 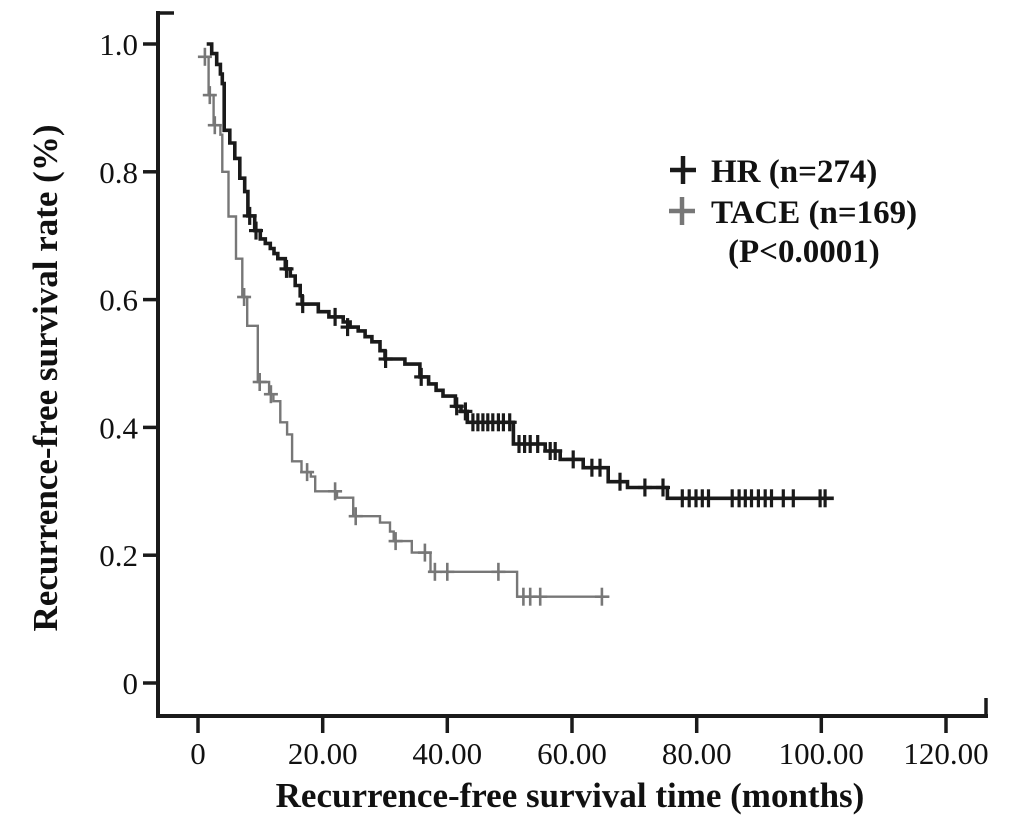 What do you see at coordinates (572, 753) in the screenshot?
I see `x-tick-label: 60.00` at bounding box center [572, 753].